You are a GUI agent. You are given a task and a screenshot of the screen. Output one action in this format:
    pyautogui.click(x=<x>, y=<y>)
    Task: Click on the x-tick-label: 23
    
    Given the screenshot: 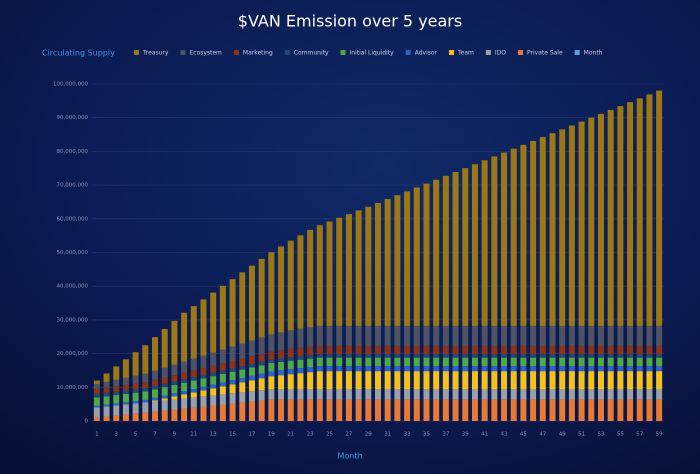 What is the action you would take?
    pyautogui.click(x=310, y=435)
    